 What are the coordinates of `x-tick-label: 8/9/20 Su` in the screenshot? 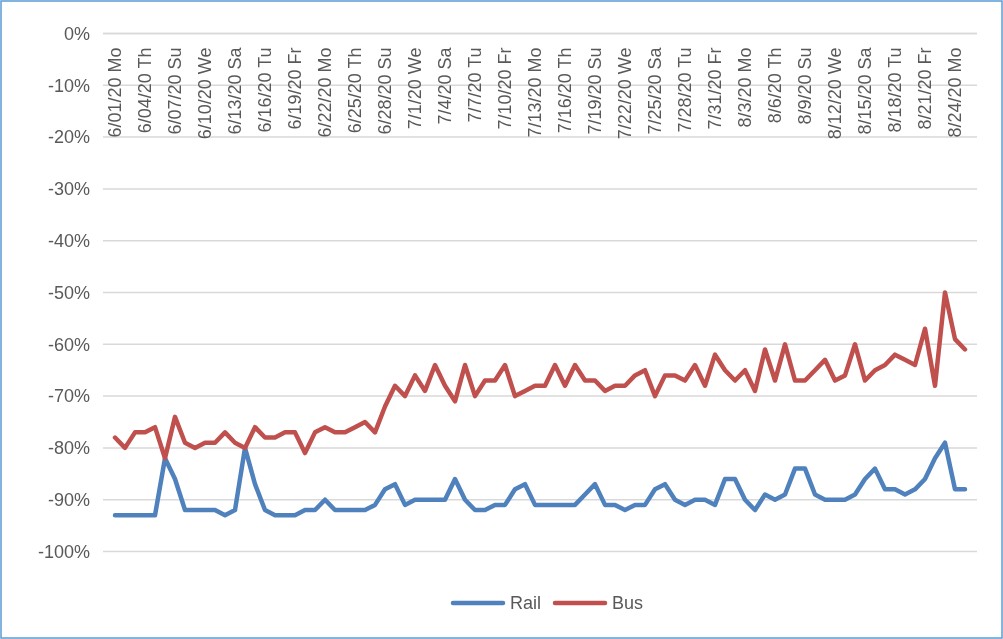 It's located at (805, 86).